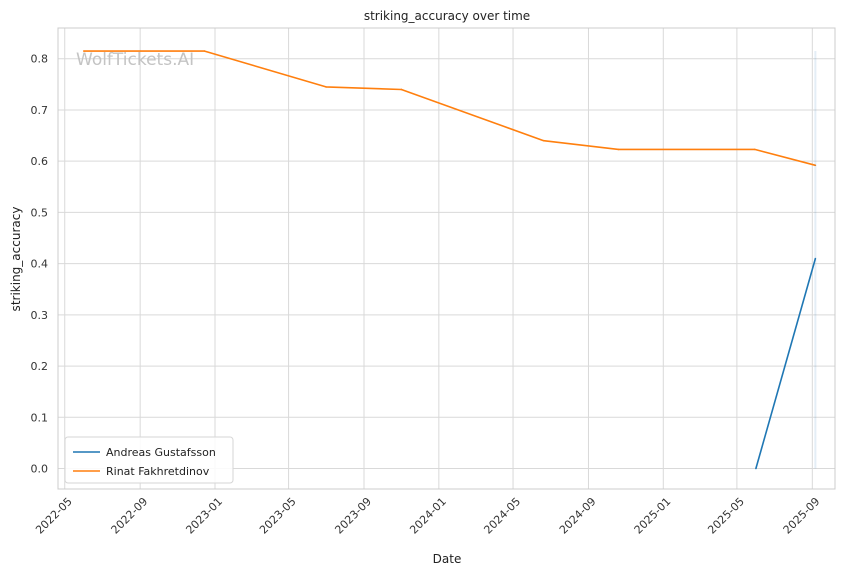  Describe the element at coordinates (130, 516) in the screenshot. I see `x-tick-label: 2022-09` at that location.